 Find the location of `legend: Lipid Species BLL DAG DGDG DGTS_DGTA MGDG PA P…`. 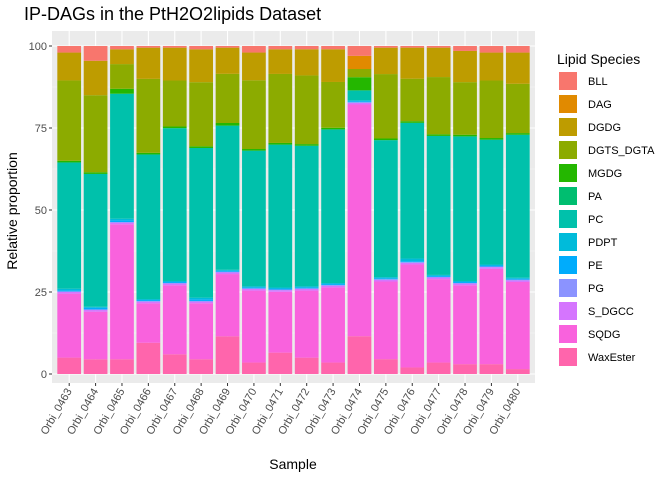

legend: Lipid Species BLL DAG DGDG DGTS_DGTA MGDG PA P… is located at coordinates (606, 208).